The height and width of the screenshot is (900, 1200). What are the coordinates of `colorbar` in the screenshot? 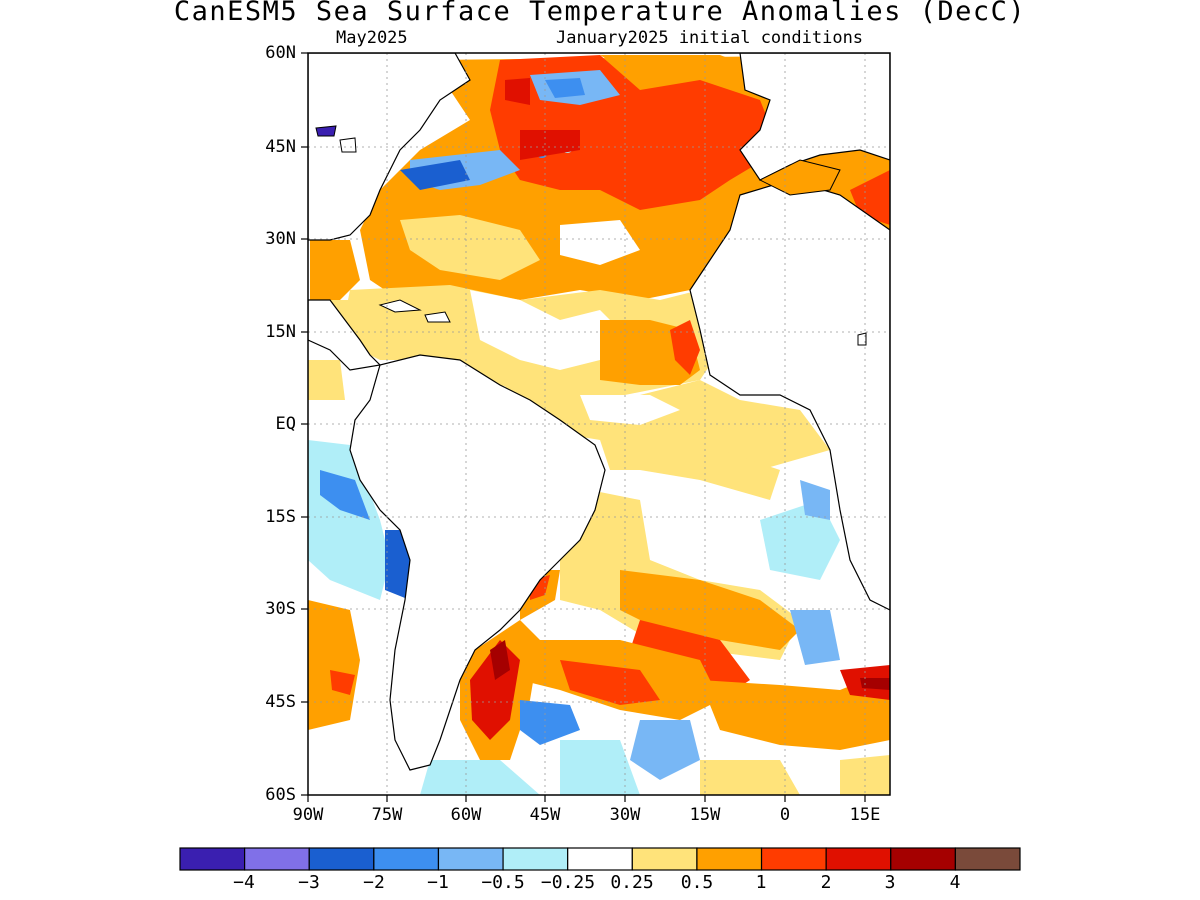 It's located at (600, 859).